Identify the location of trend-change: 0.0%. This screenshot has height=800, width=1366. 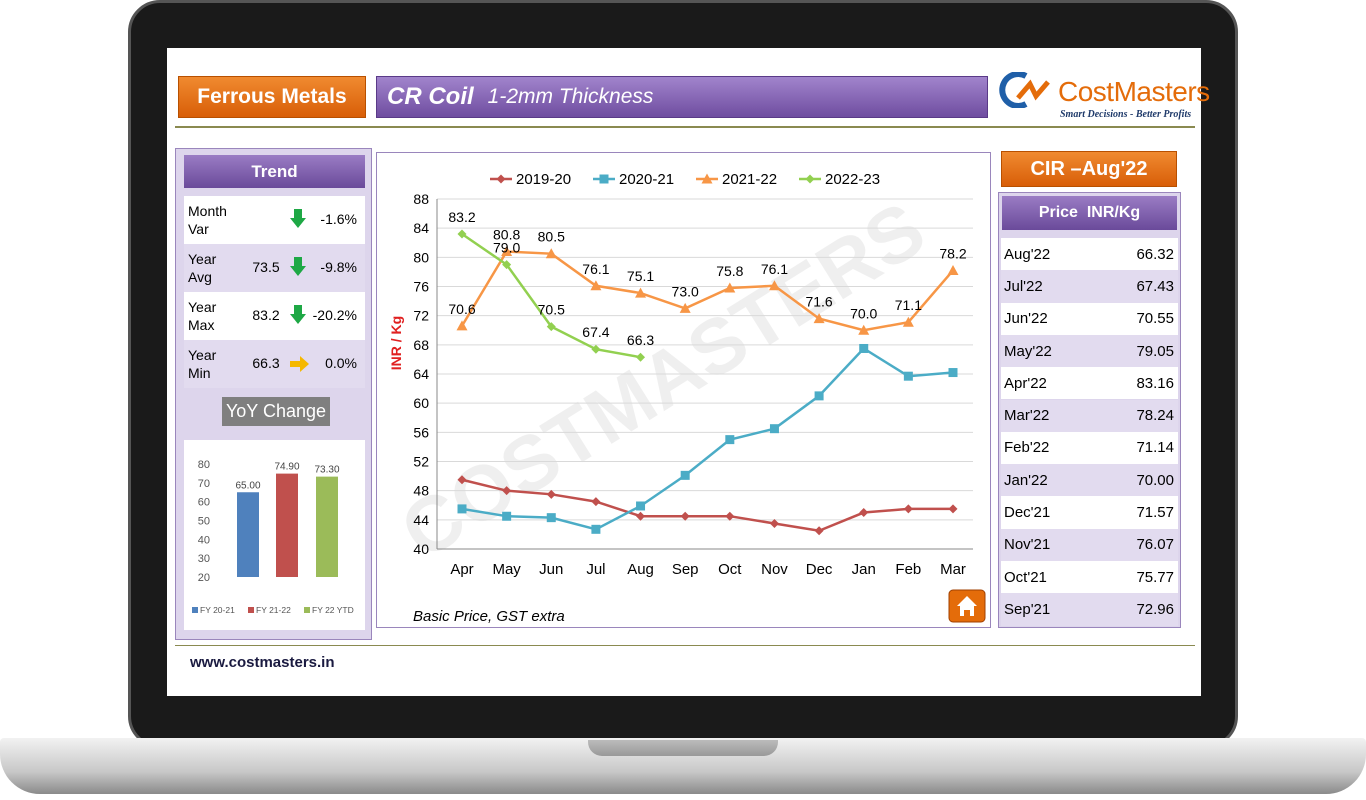
(341, 363).